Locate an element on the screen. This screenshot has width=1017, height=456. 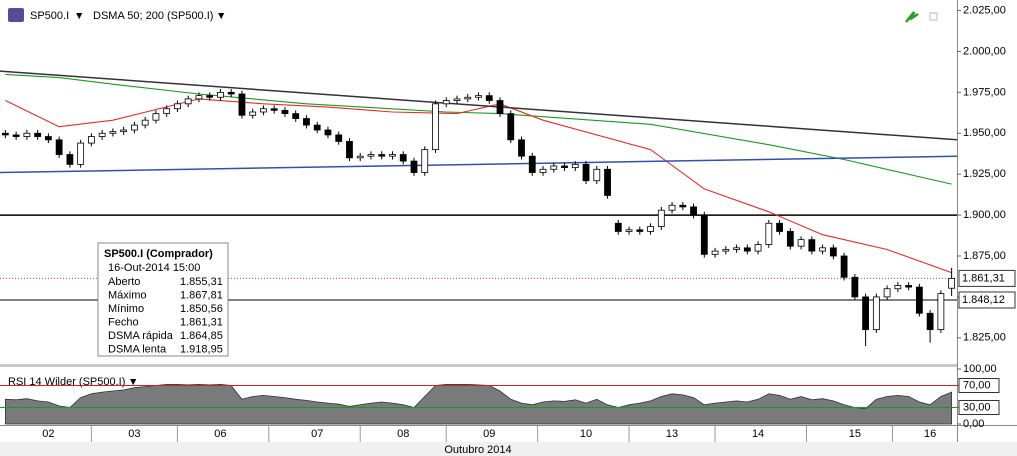
info-label: DSMA rápida is located at coordinates (141, 336).